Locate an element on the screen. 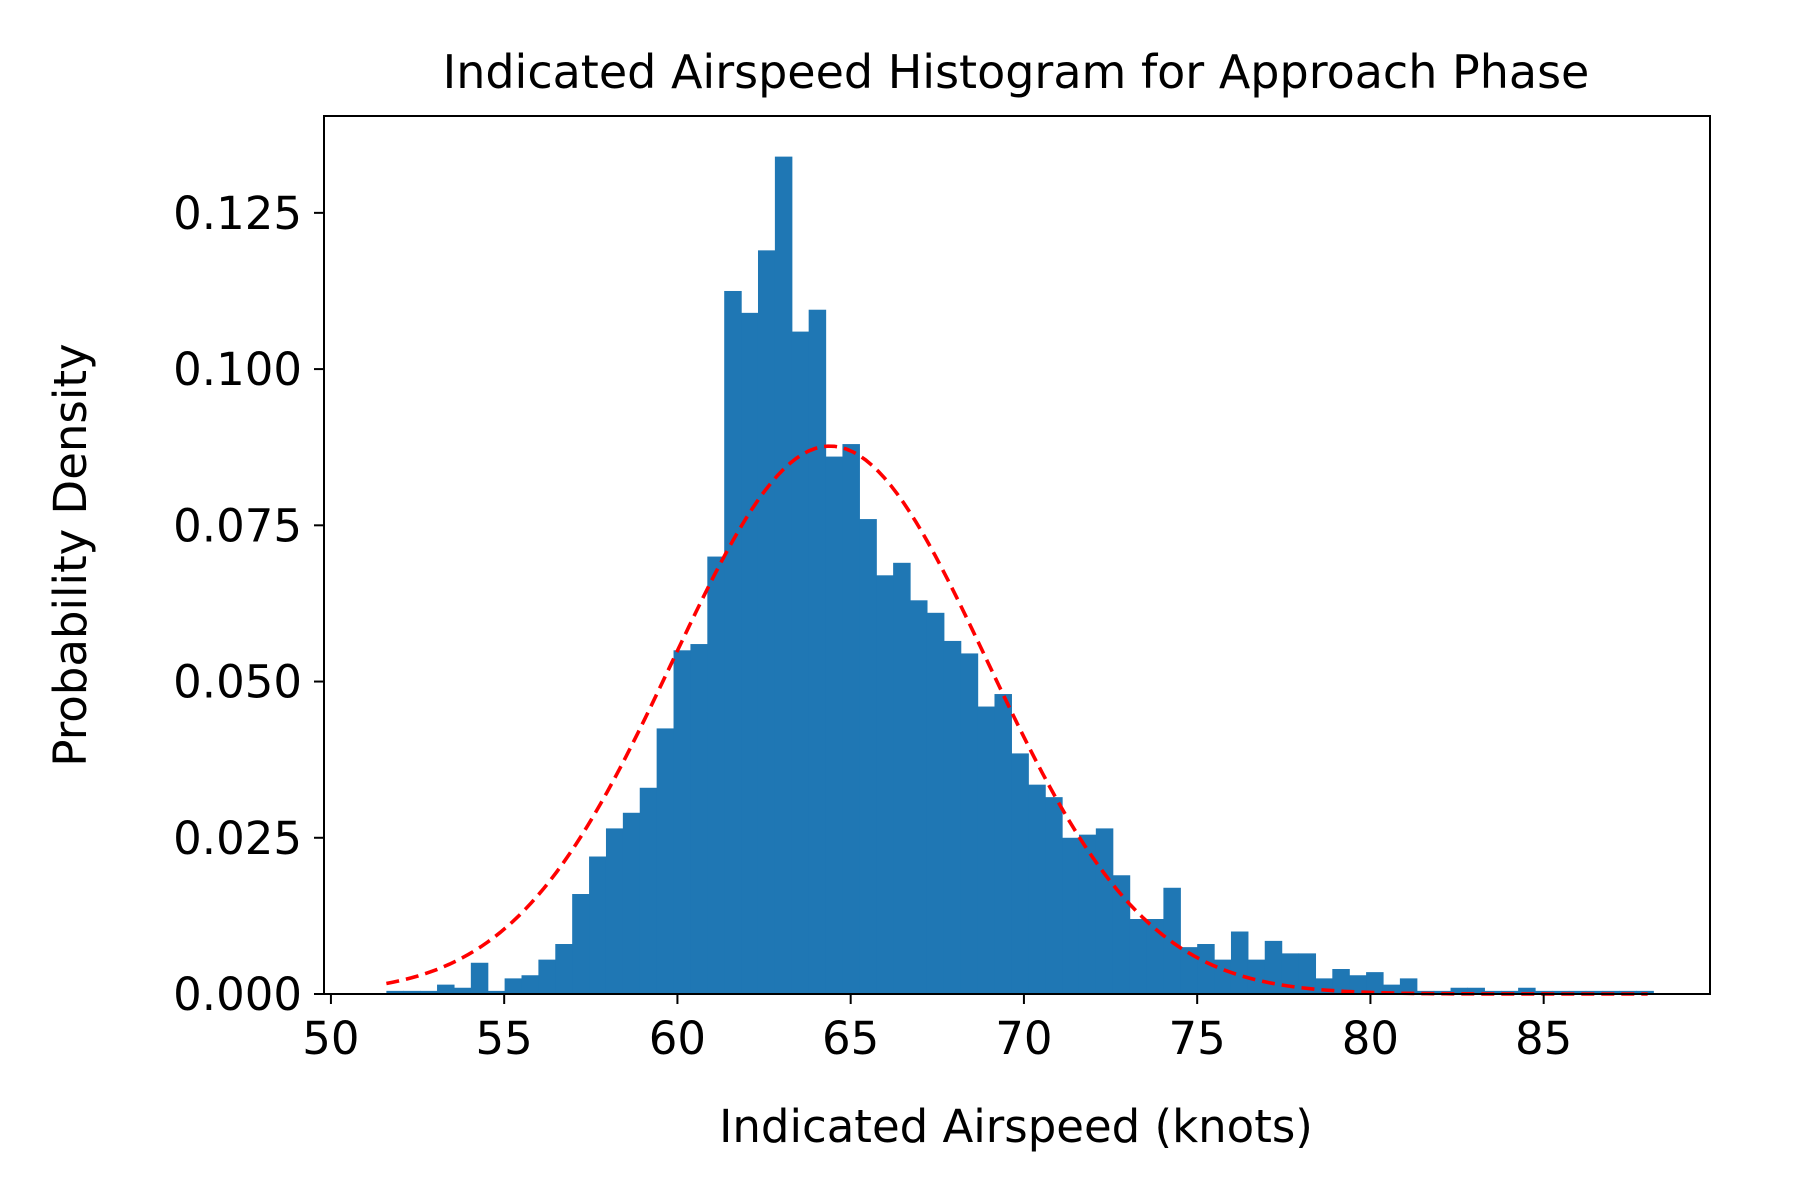 This screenshot has height=1200, width=1800. x-axis-label: Indicated Airspeed (knots) is located at coordinates (1016, 1126).